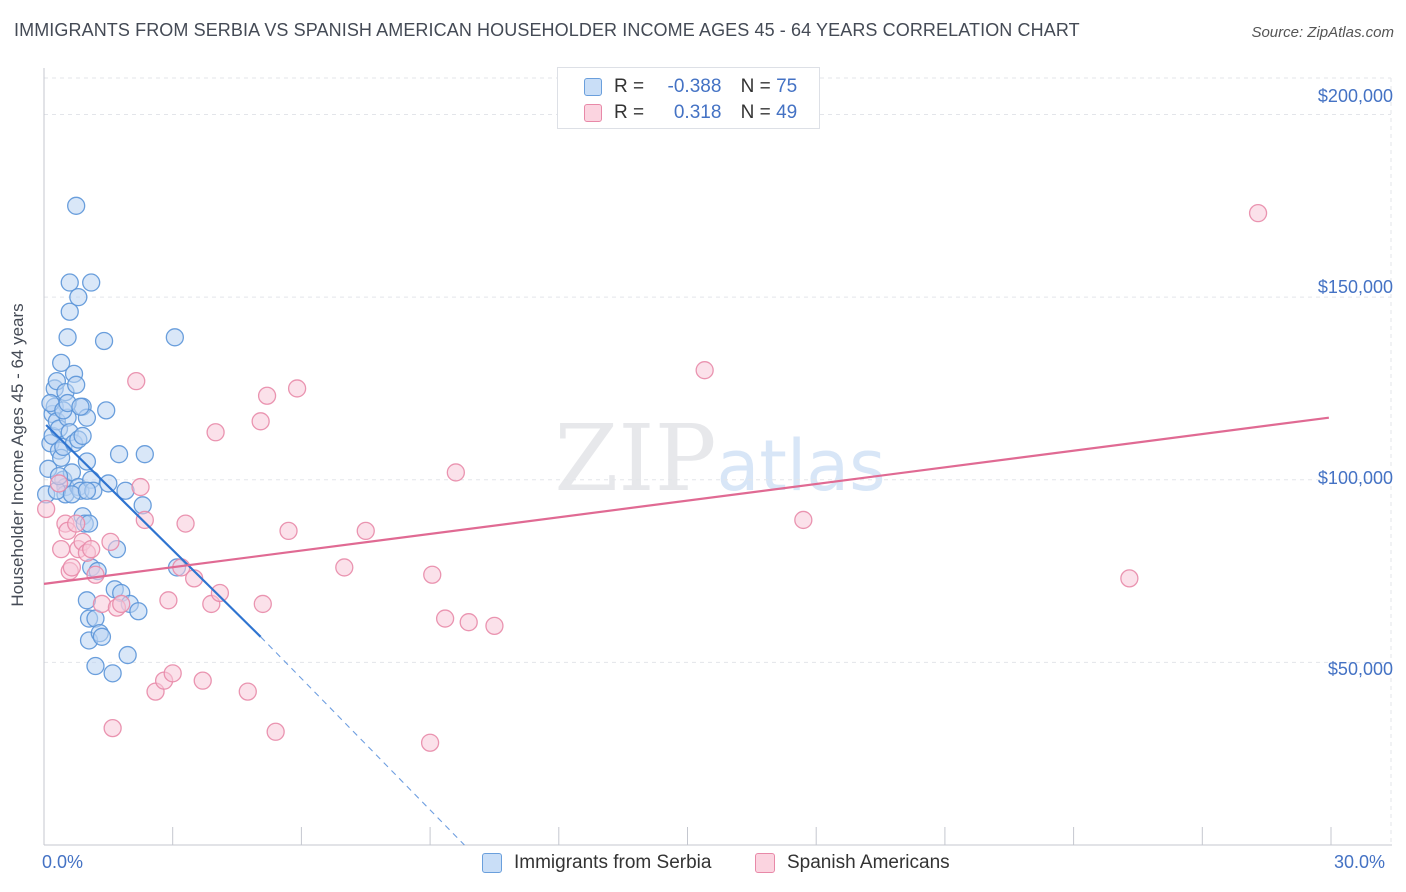  Describe the element at coordinates (1355, 96) in the screenshot. I see `y-tick-label-200000: $200,000` at that location.